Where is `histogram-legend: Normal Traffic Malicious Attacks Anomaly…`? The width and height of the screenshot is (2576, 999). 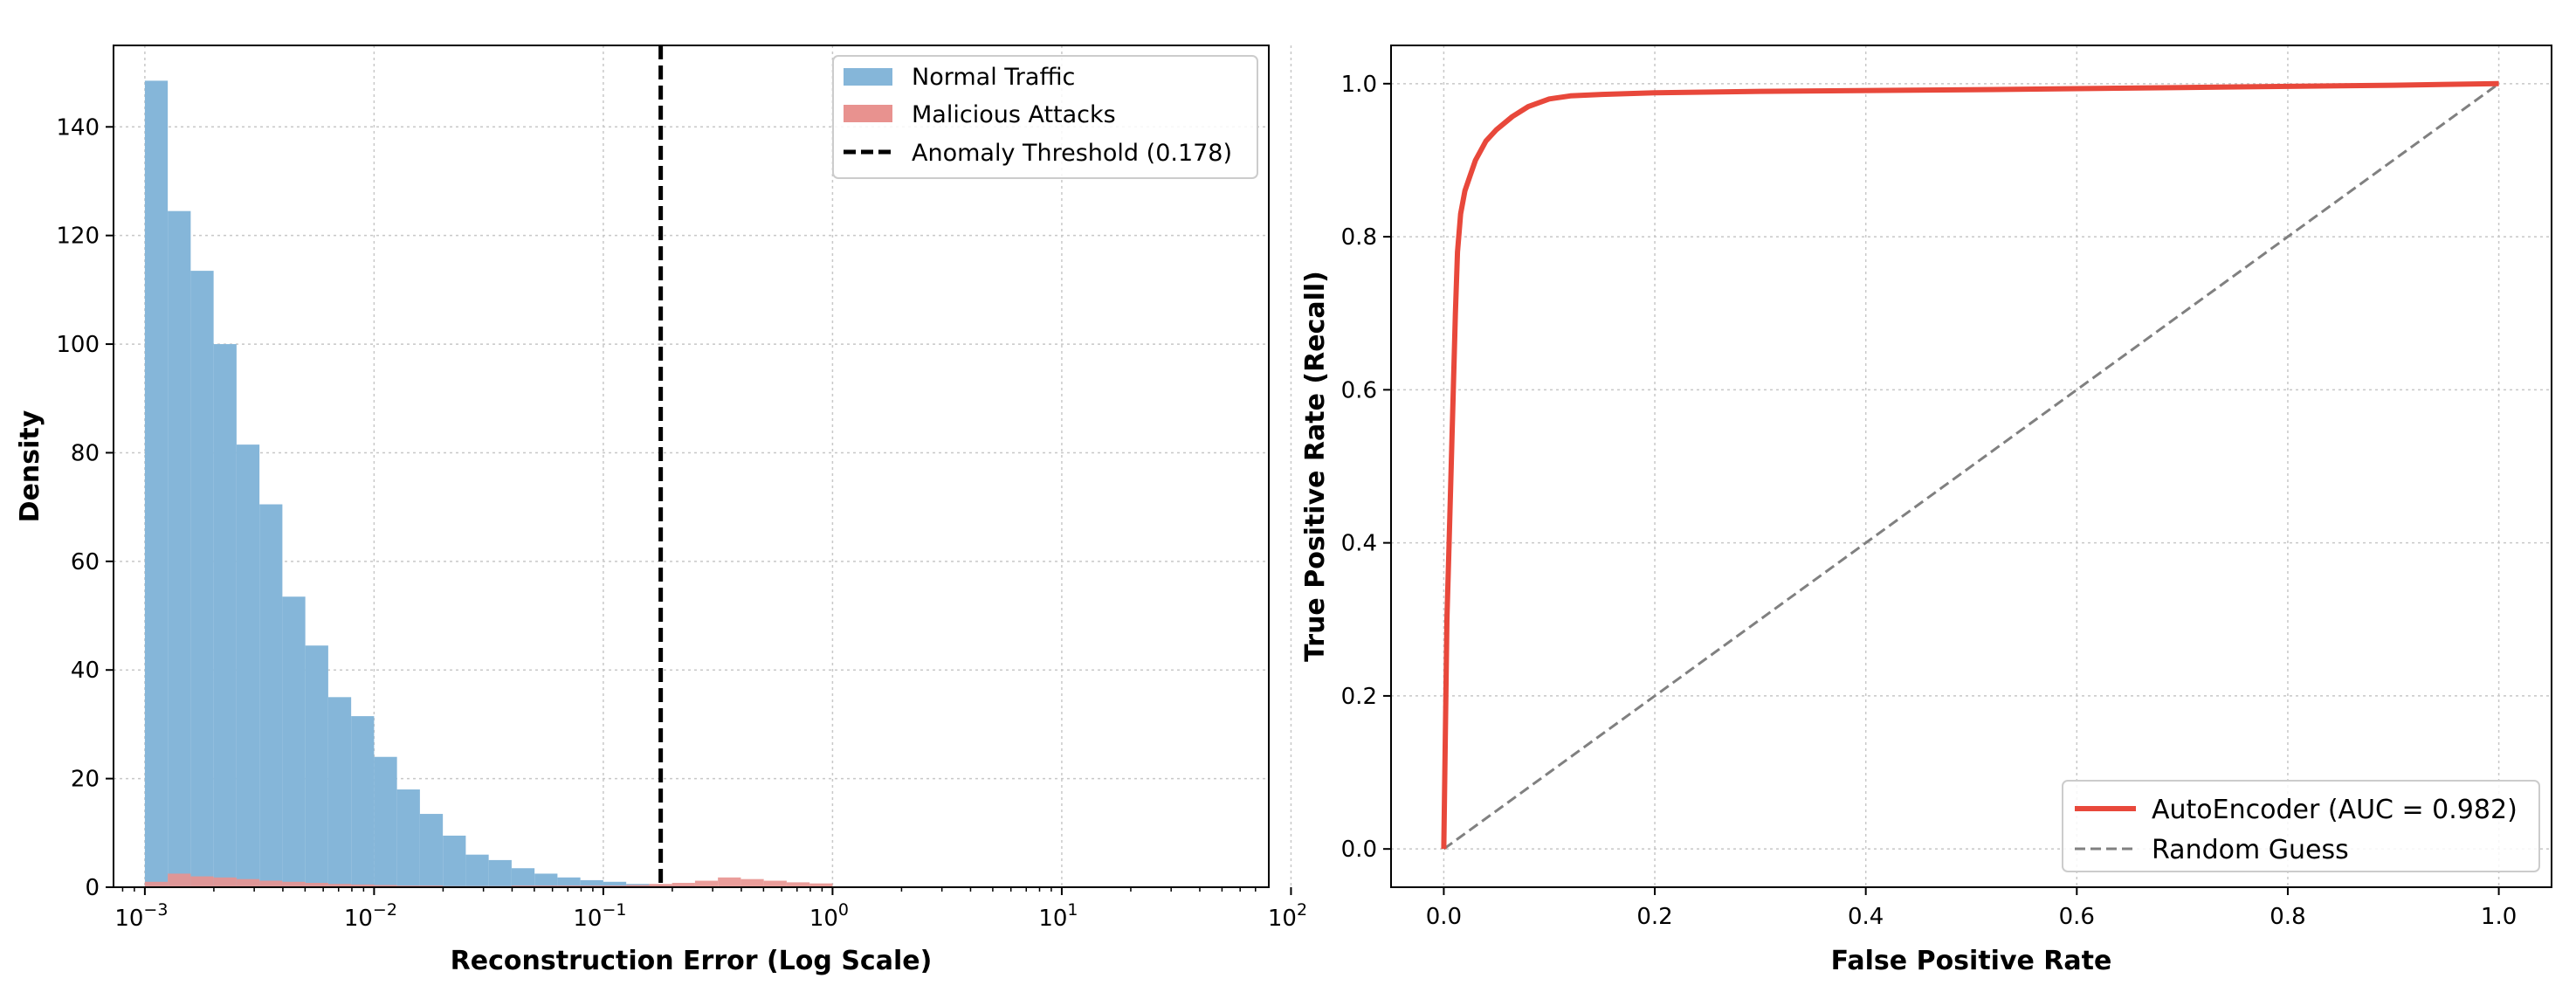 histogram-legend: Normal Traffic Malicious Attacks Anomaly… is located at coordinates (1045, 117).